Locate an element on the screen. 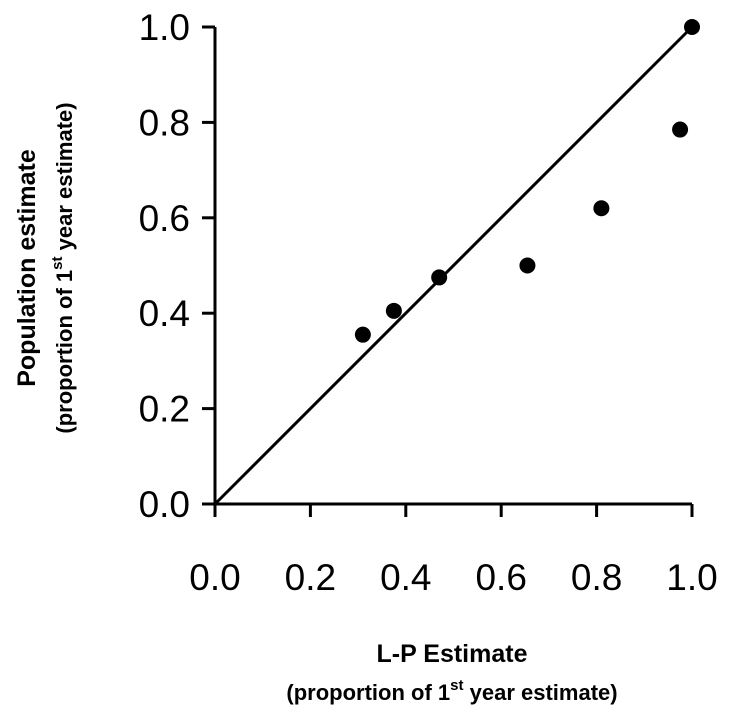 This screenshot has height=708, width=736. y-tick-label: 0.6 is located at coordinates (164, 218).